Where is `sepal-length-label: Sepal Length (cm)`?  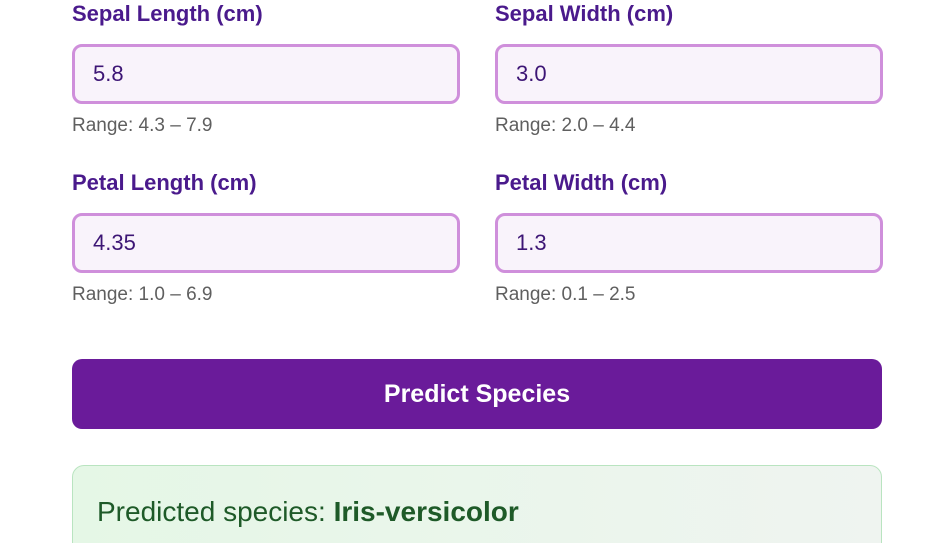 sepal-length-label: Sepal Length (cm) is located at coordinates (167, 13).